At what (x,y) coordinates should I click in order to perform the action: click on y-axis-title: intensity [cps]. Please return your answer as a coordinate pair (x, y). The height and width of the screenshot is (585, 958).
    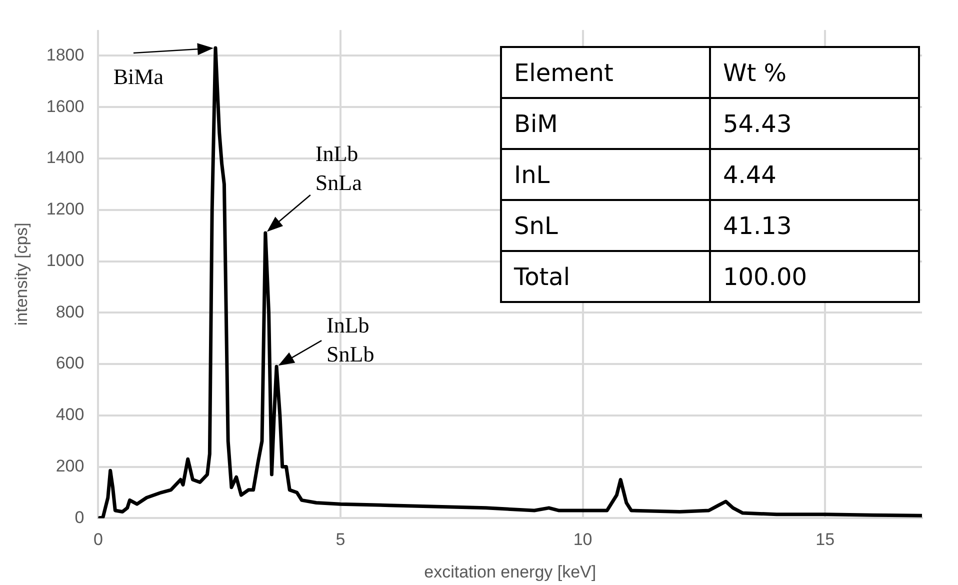
    Looking at the image, I should click on (21, 274).